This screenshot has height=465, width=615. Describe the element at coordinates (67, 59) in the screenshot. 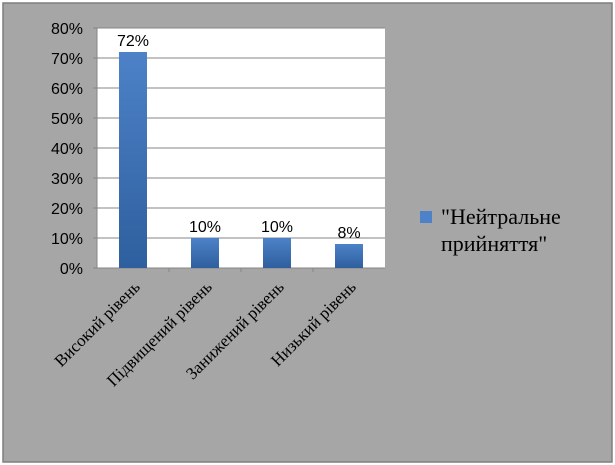

I see `y-tick-label: 70%` at that location.